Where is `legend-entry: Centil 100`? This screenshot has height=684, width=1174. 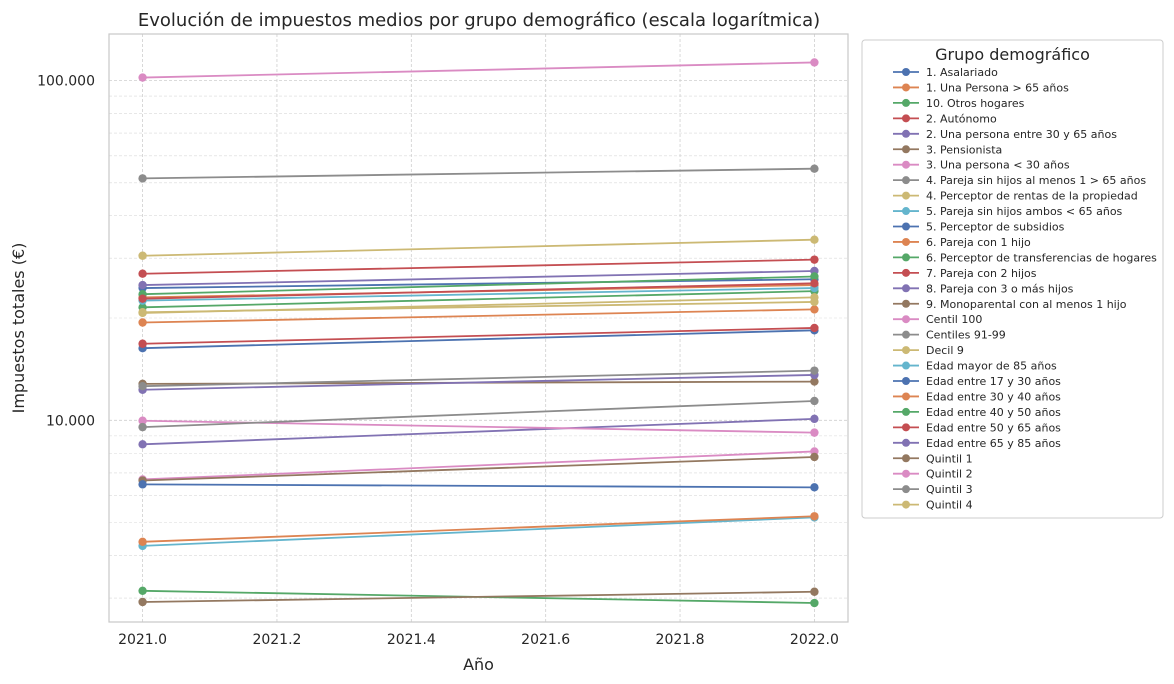
legend-entry: Centil 100 is located at coordinates (937, 319).